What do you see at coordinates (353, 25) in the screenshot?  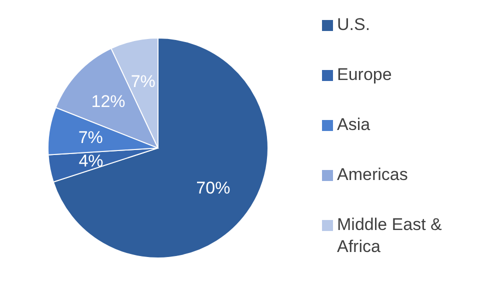 I see `legend-label: U.S.` at bounding box center [353, 25].